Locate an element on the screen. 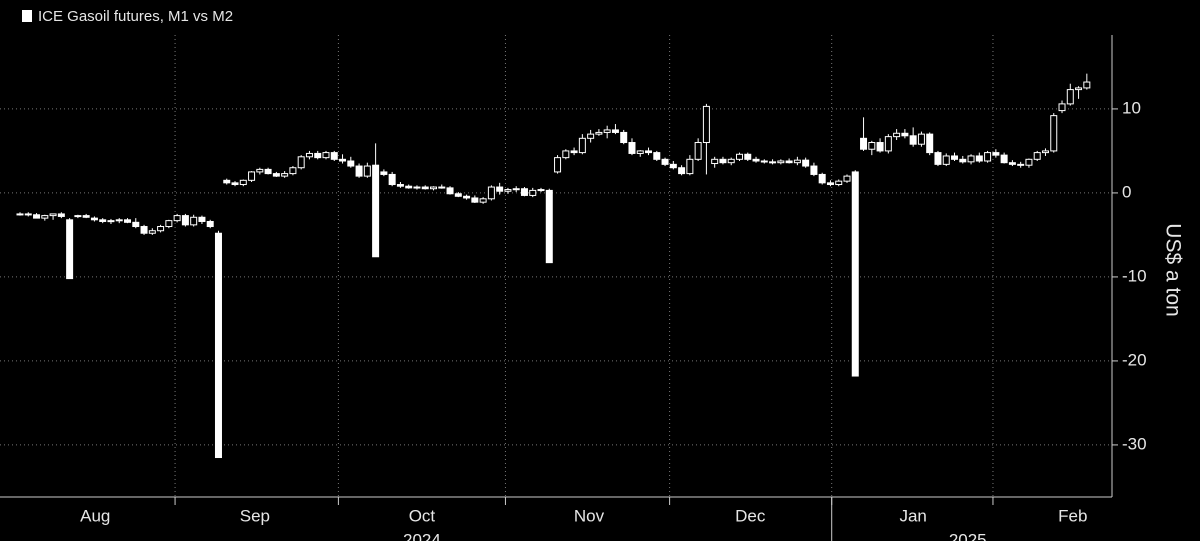 Image resolution: width=1200 pixels, height=541 pixels. y-tick-label: -20 is located at coordinates (1134, 359).